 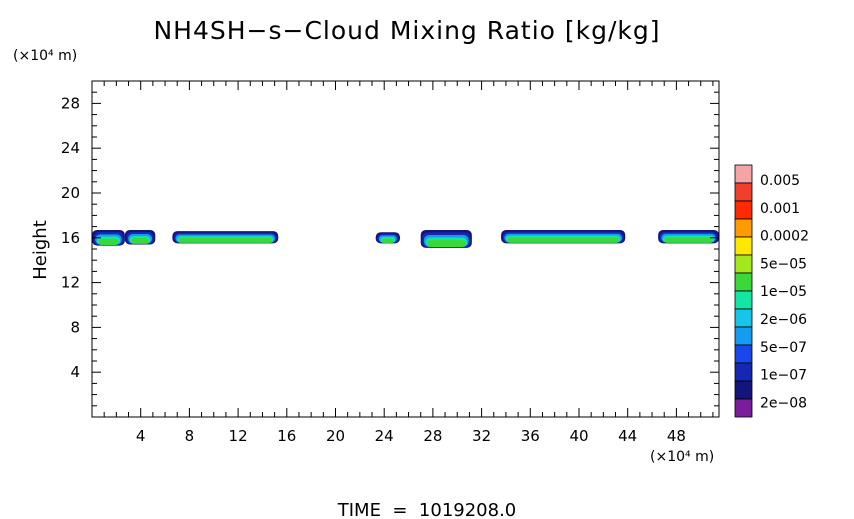 I want to click on y-tick-label: 20, so click(x=70, y=193).